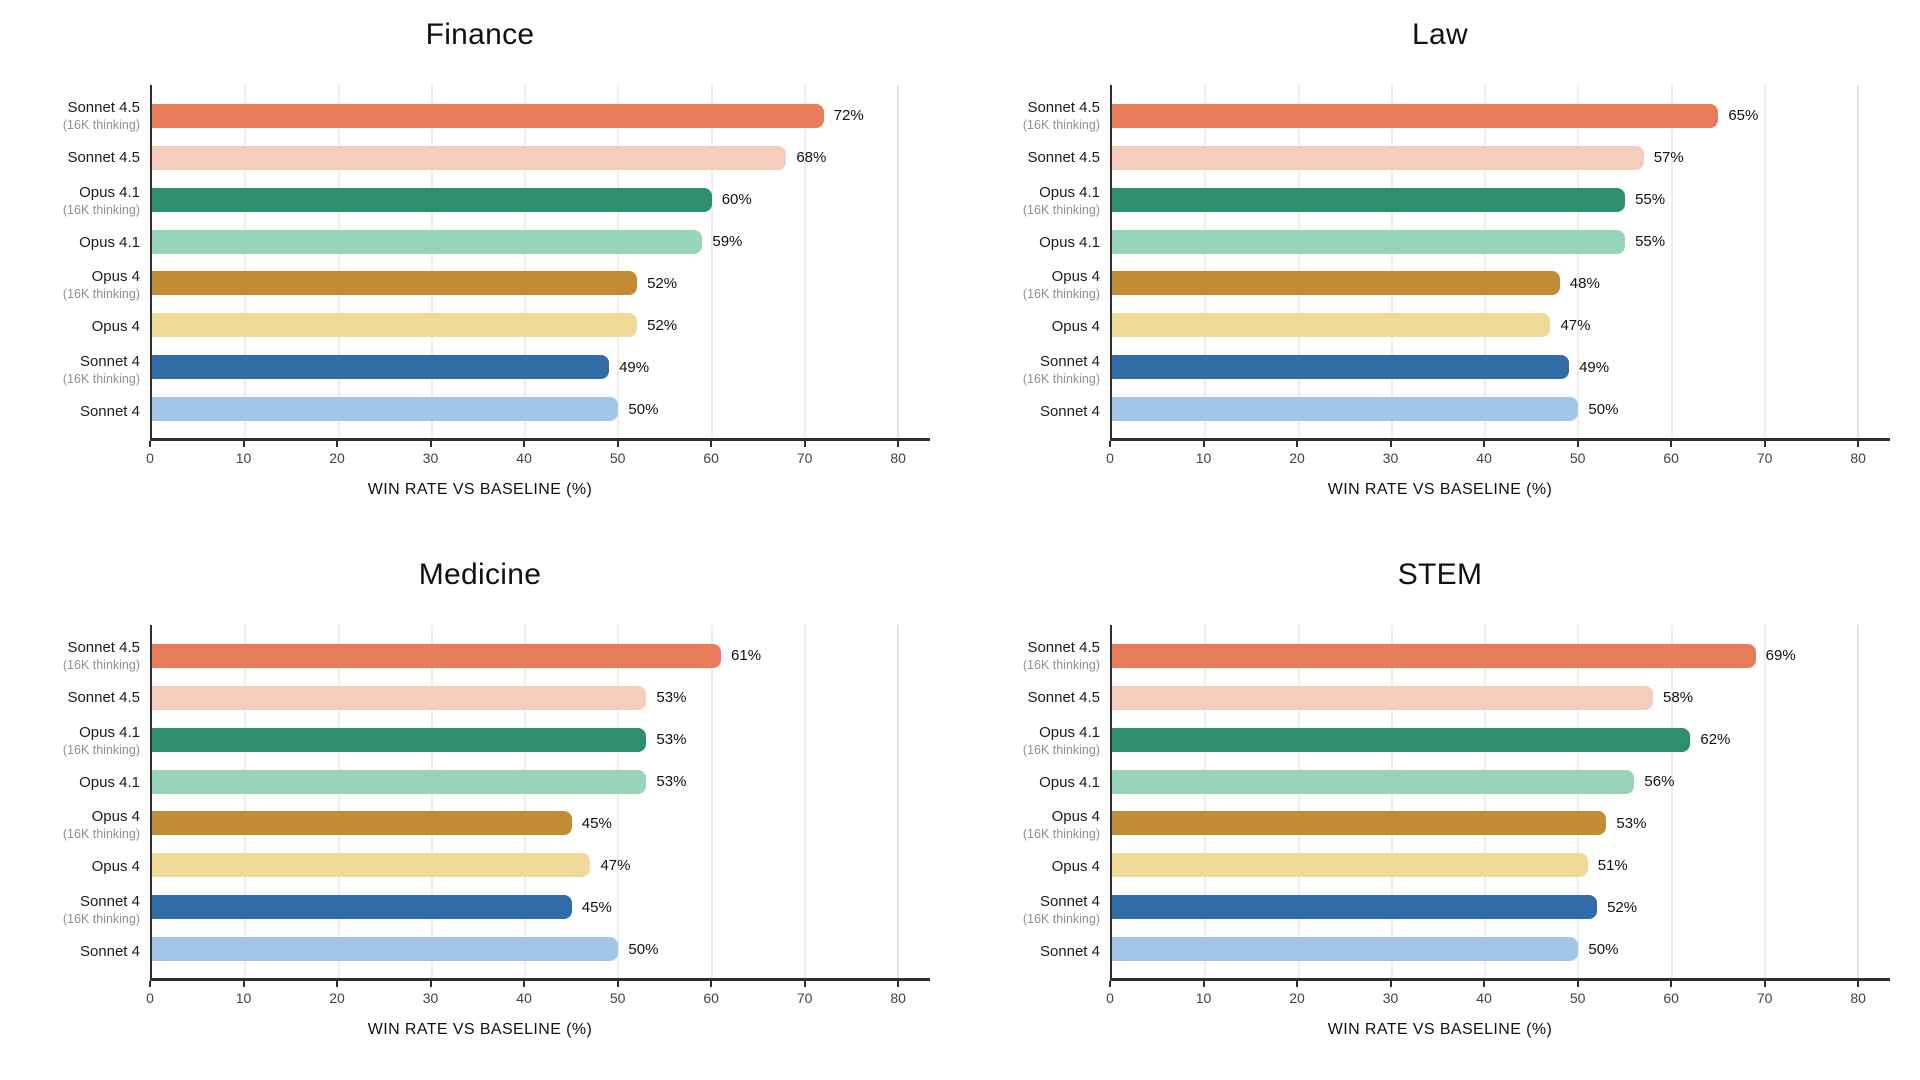 This screenshot has height=1080, width=1920. I want to click on y-label: Sonnet 4, so click(1030, 952).